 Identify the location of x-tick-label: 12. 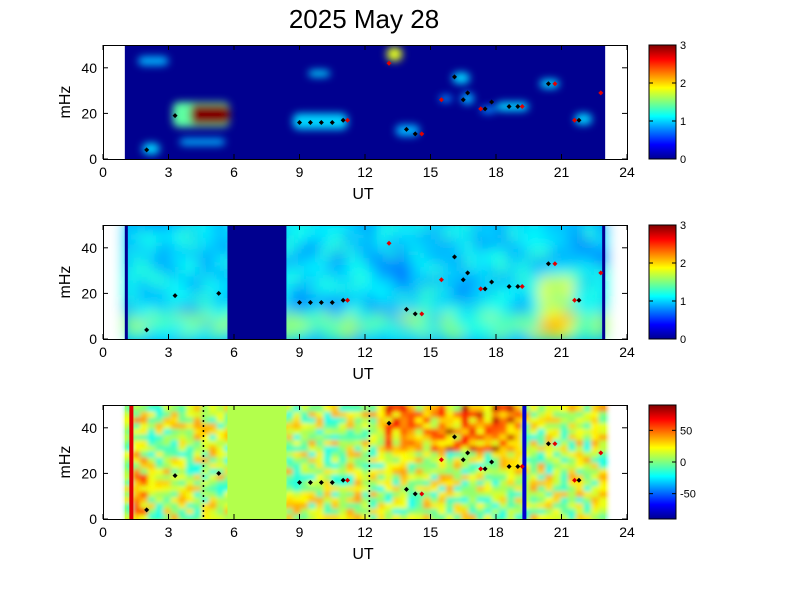
(365, 532).